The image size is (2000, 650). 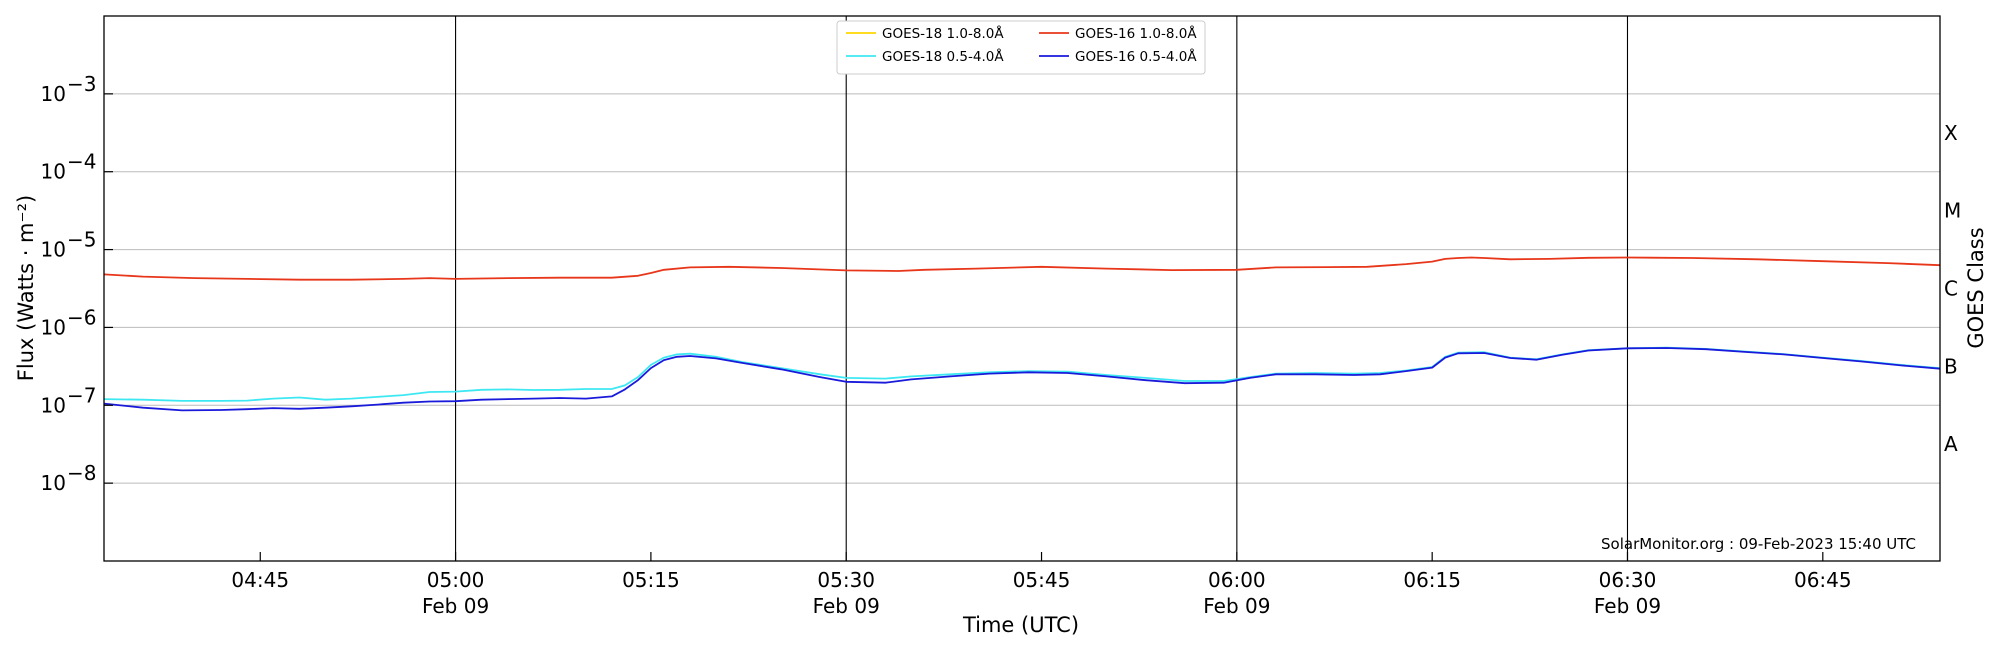 What do you see at coordinates (1237, 580) in the screenshot?
I see `x-tick-label: 06:00` at bounding box center [1237, 580].